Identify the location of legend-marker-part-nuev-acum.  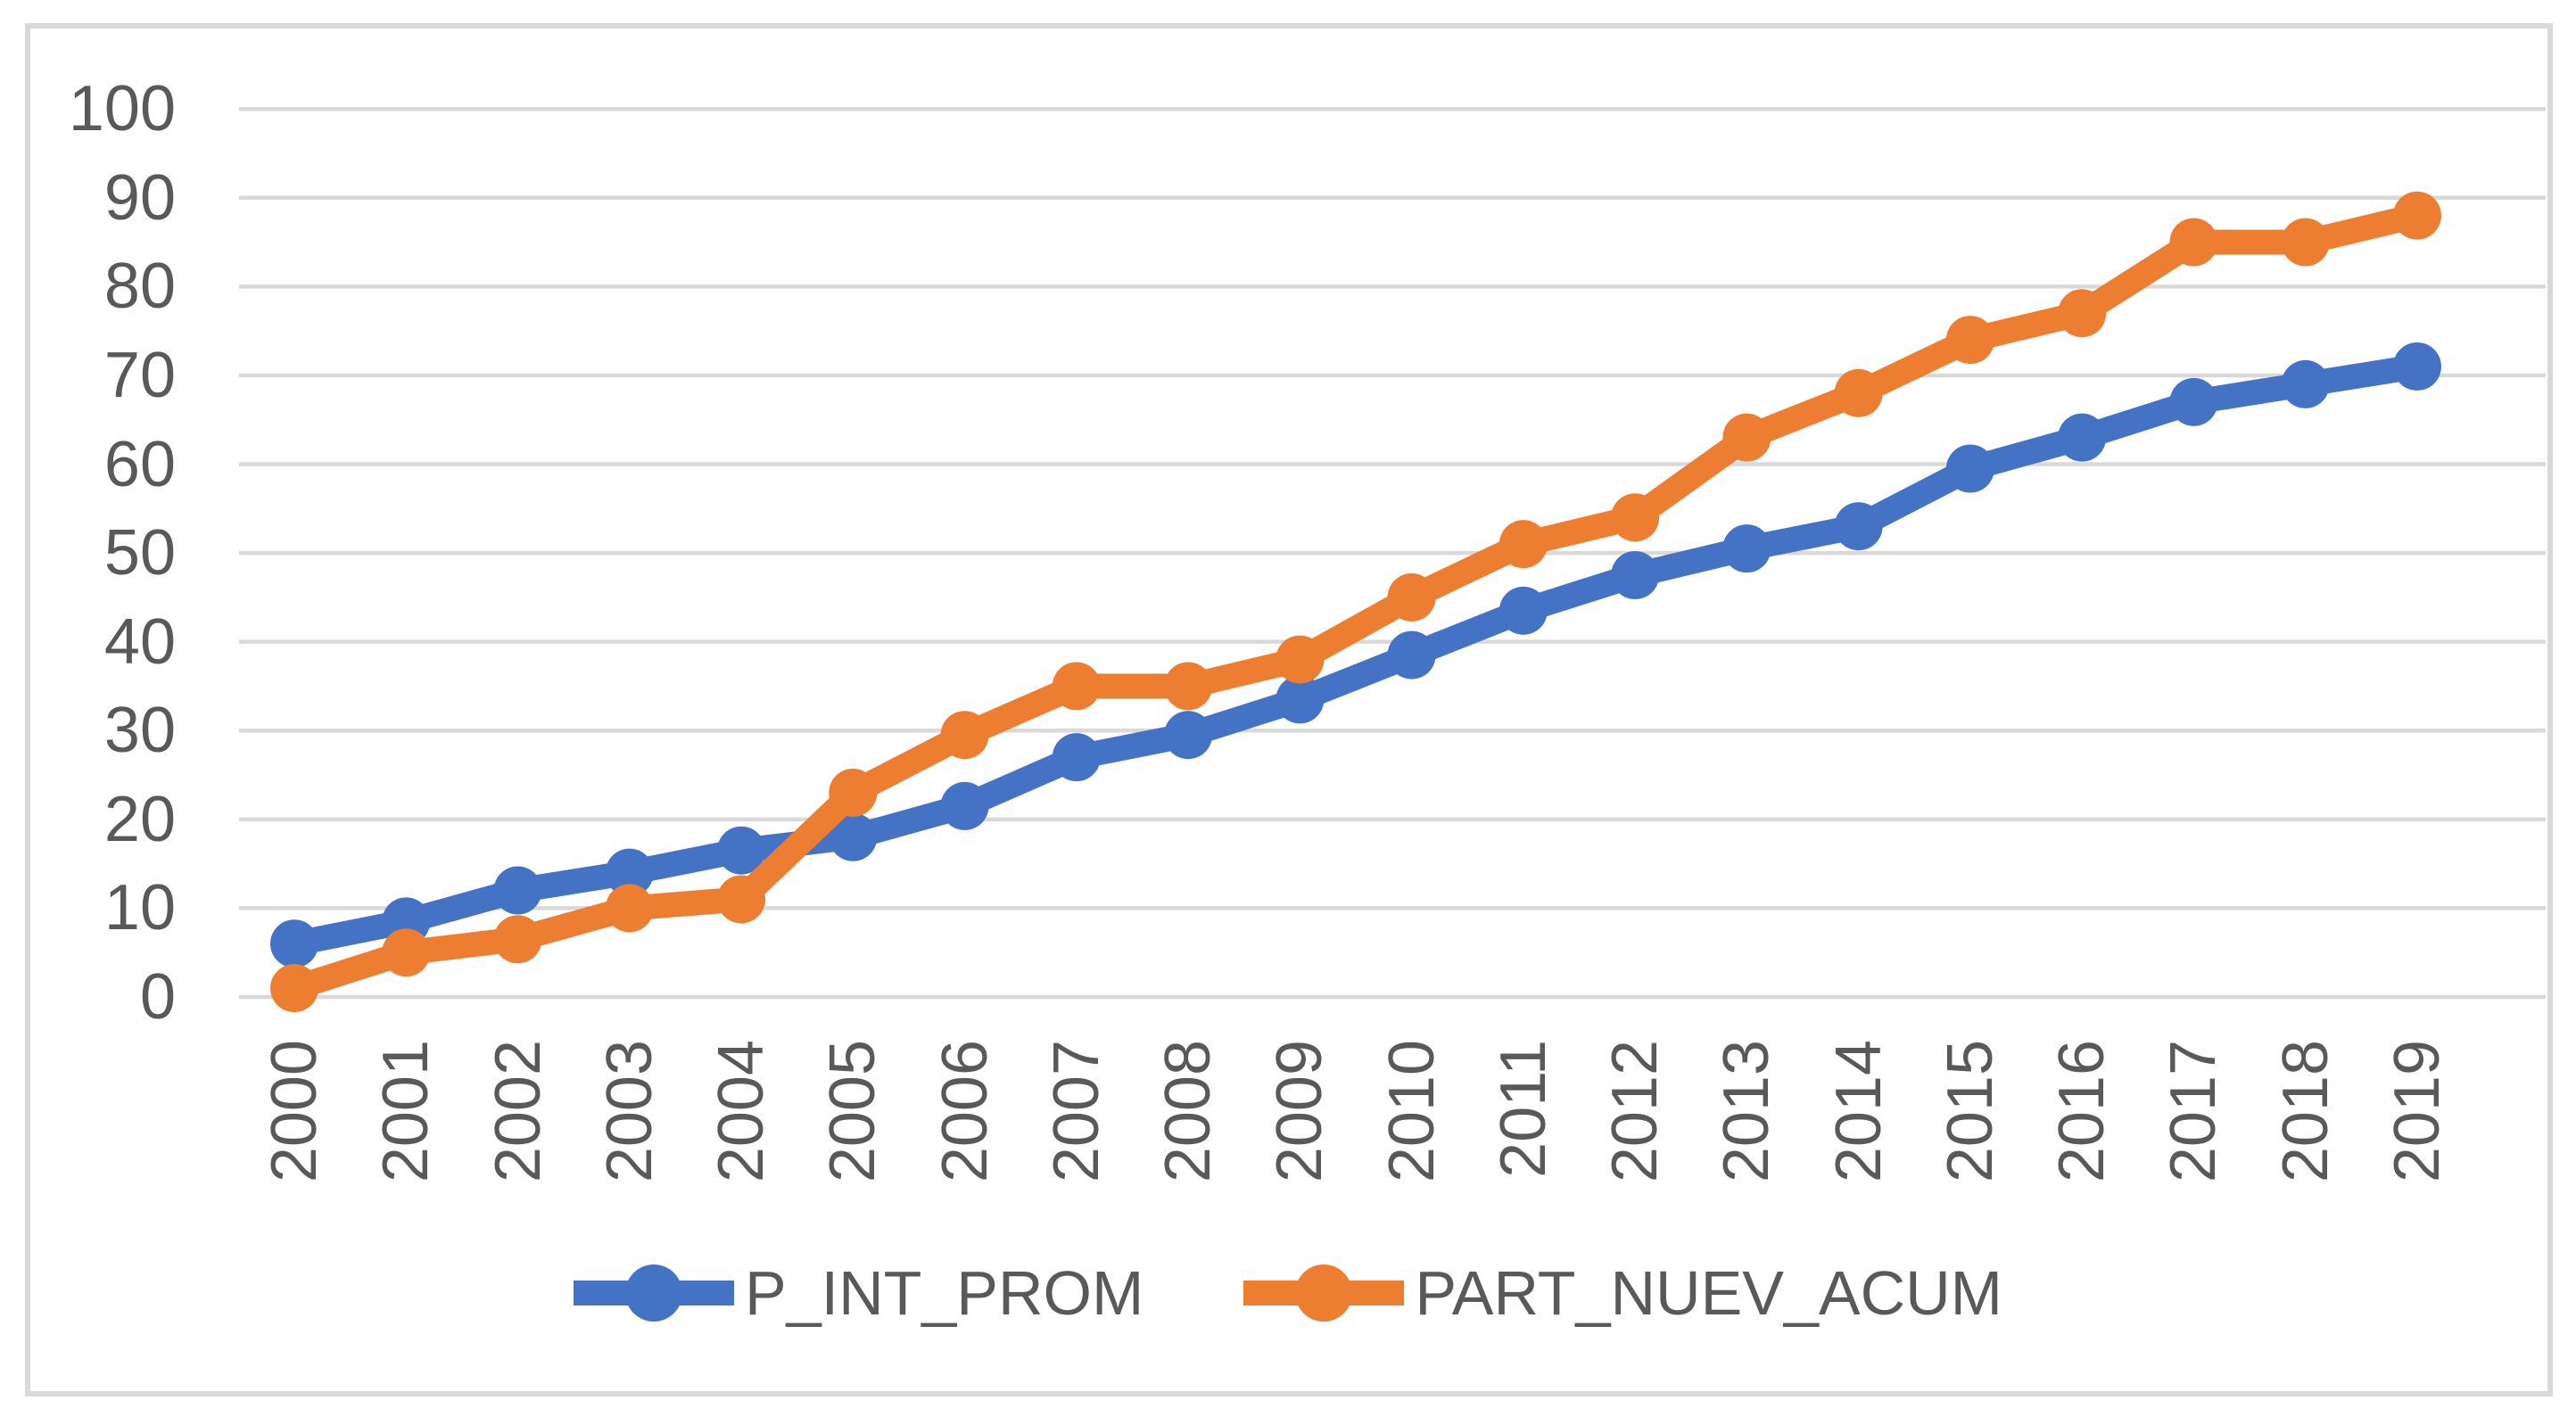
(1324, 1293).